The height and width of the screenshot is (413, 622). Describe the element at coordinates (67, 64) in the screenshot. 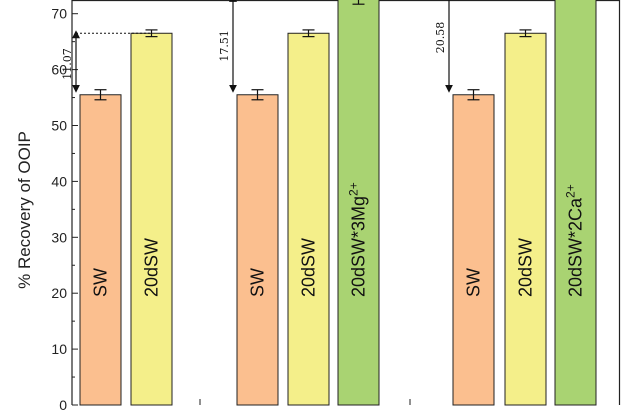

I see `difference-label: 11.07` at that location.